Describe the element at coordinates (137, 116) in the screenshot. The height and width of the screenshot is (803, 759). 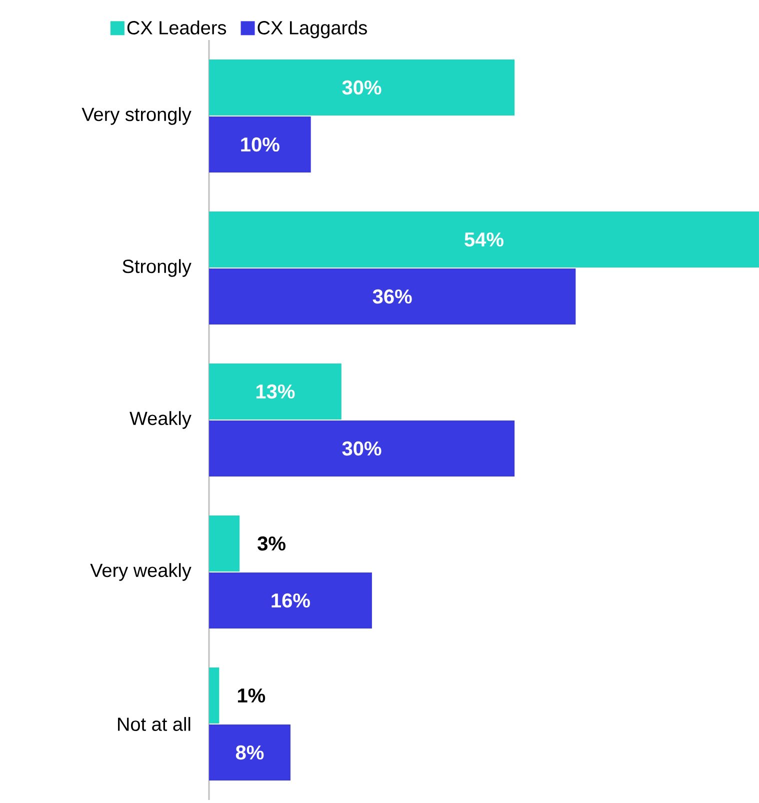
I see `y-tick-label: Very strongly` at that location.